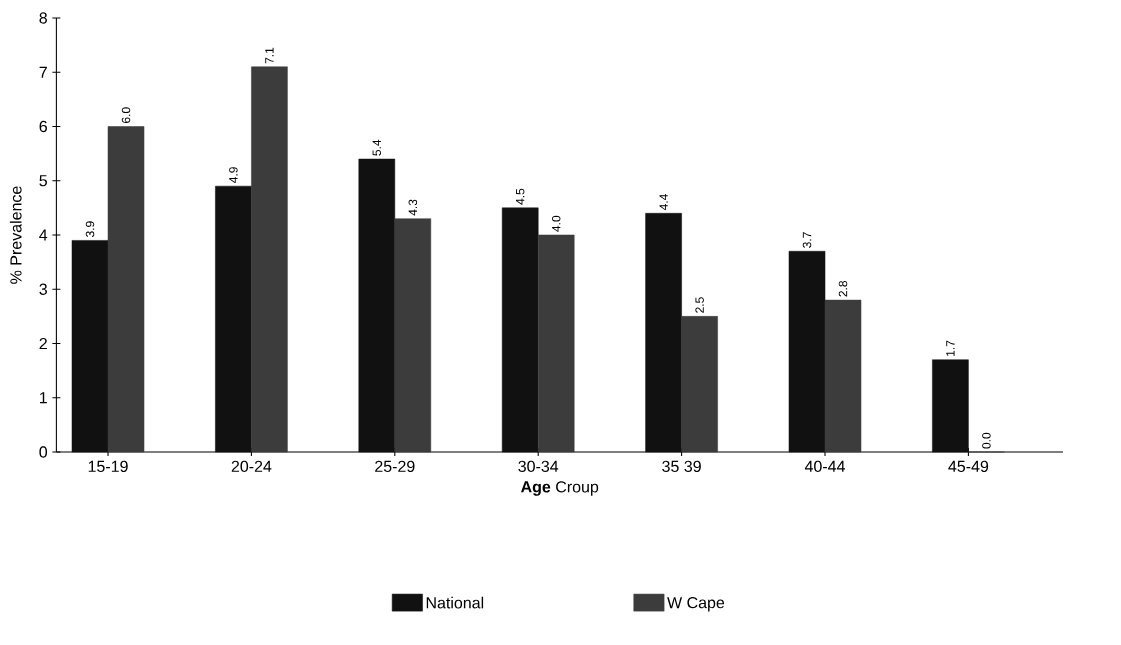  Describe the element at coordinates (986, 440) in the screenshot. I see `data-label: 0.0` at that location.